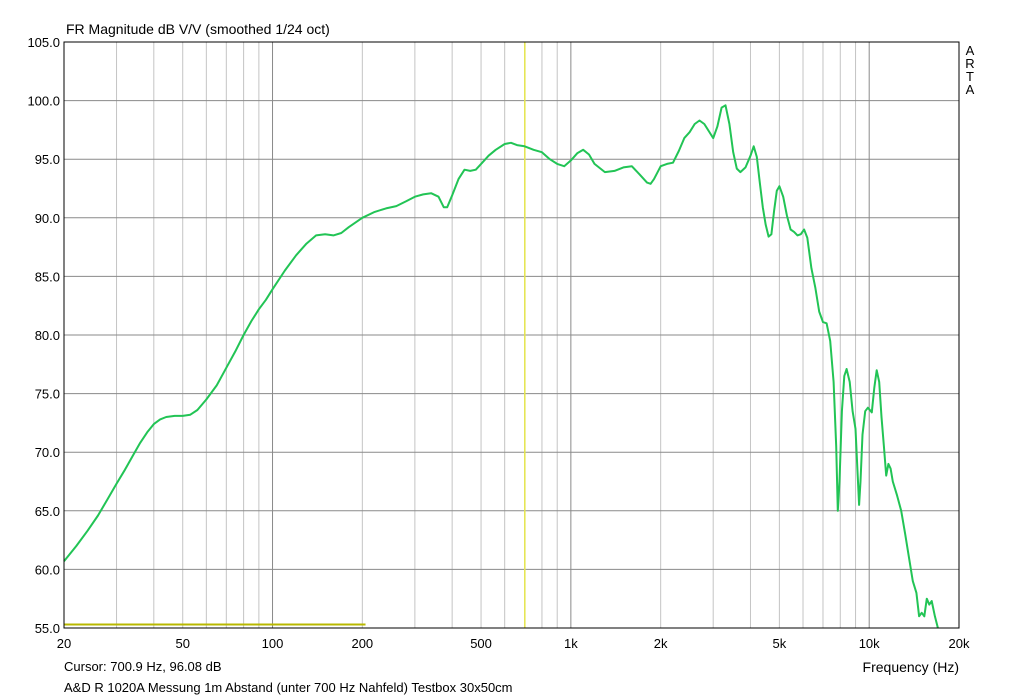 The height and width of the screenshot is (700, 1023). I want to click on y-tick-label: 65.0, so click(47, 511).